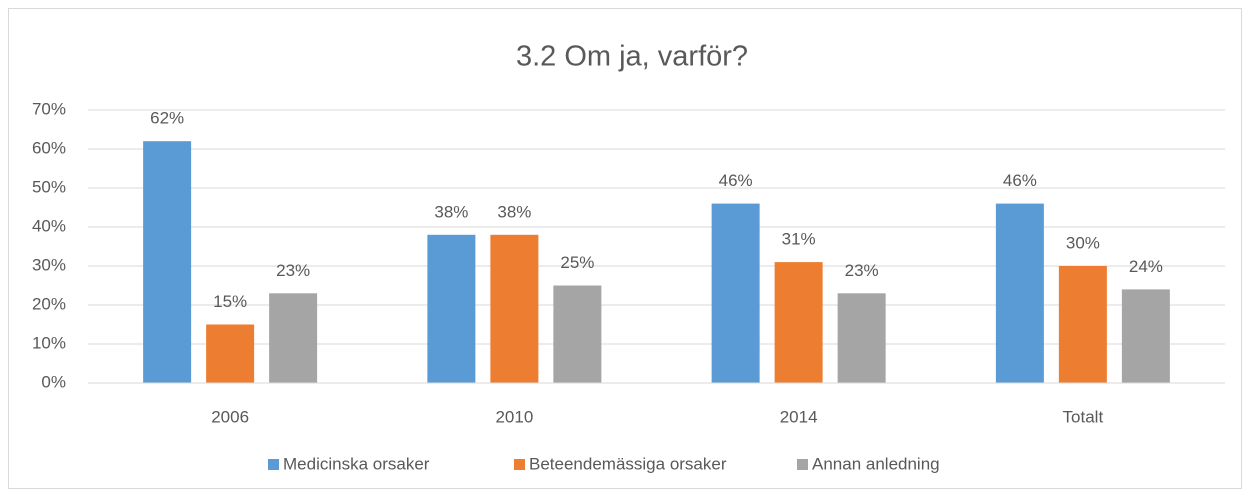  Describe the element at coordinates (799, 416) in the screenshot. I see `x-tick-label: 2014` at that location.